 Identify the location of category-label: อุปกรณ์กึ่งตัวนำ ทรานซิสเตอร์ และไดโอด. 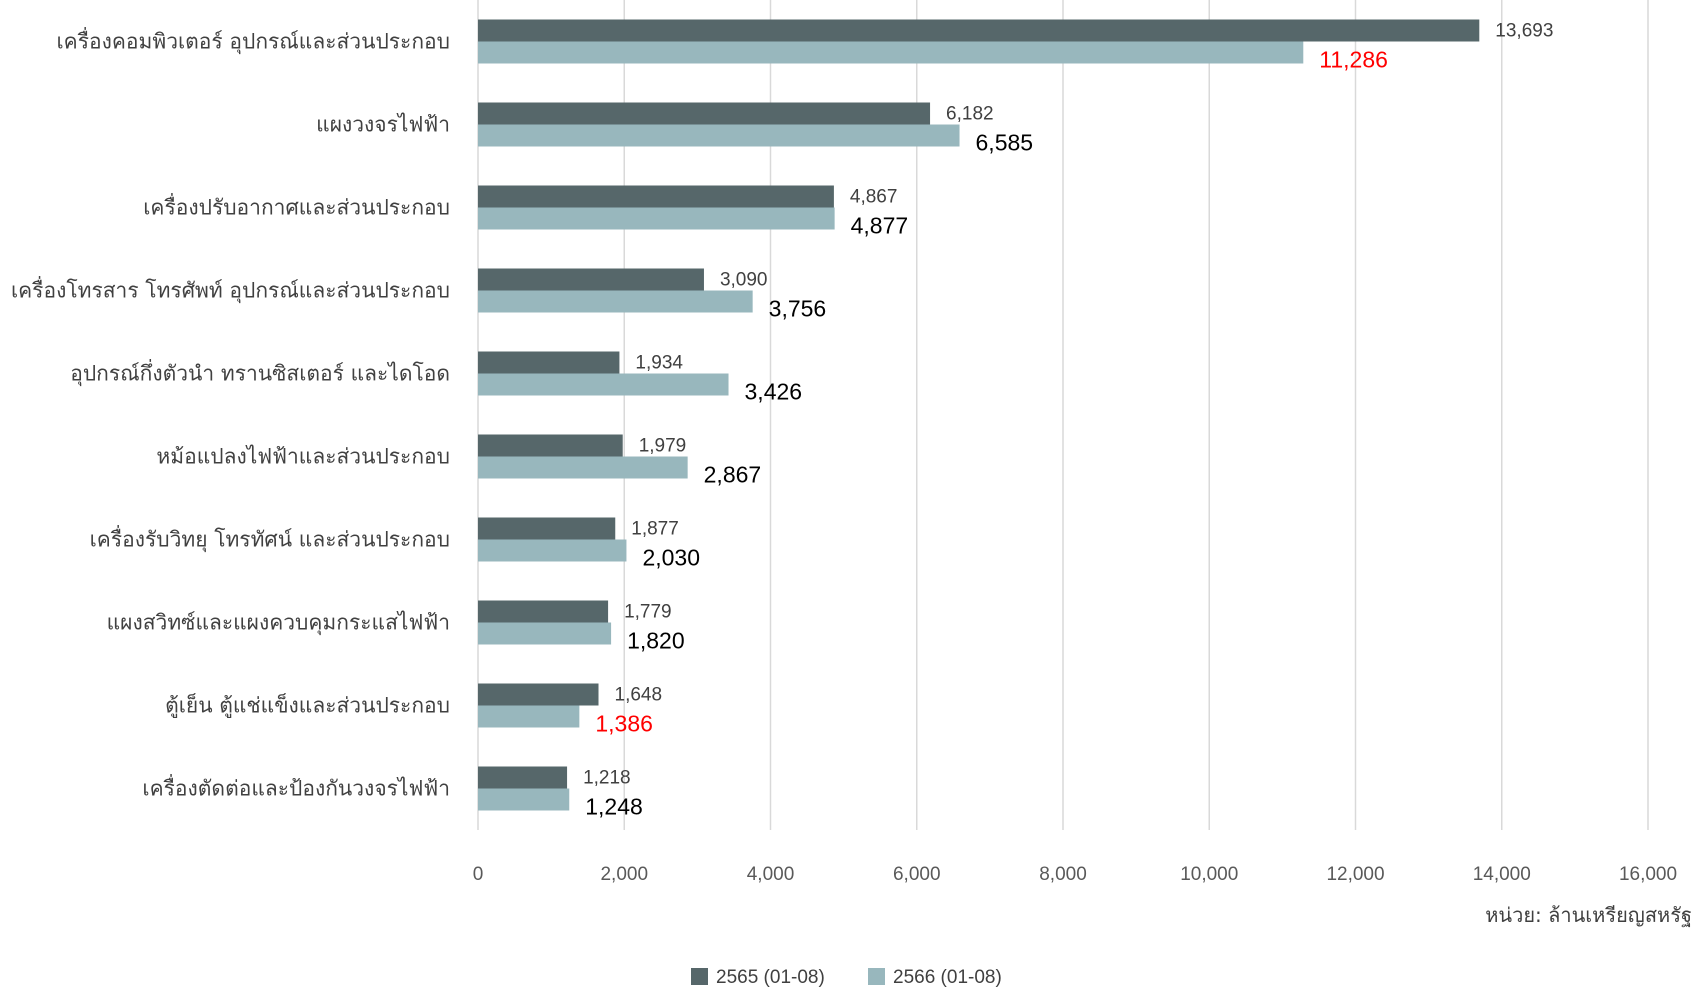
(260, 373).